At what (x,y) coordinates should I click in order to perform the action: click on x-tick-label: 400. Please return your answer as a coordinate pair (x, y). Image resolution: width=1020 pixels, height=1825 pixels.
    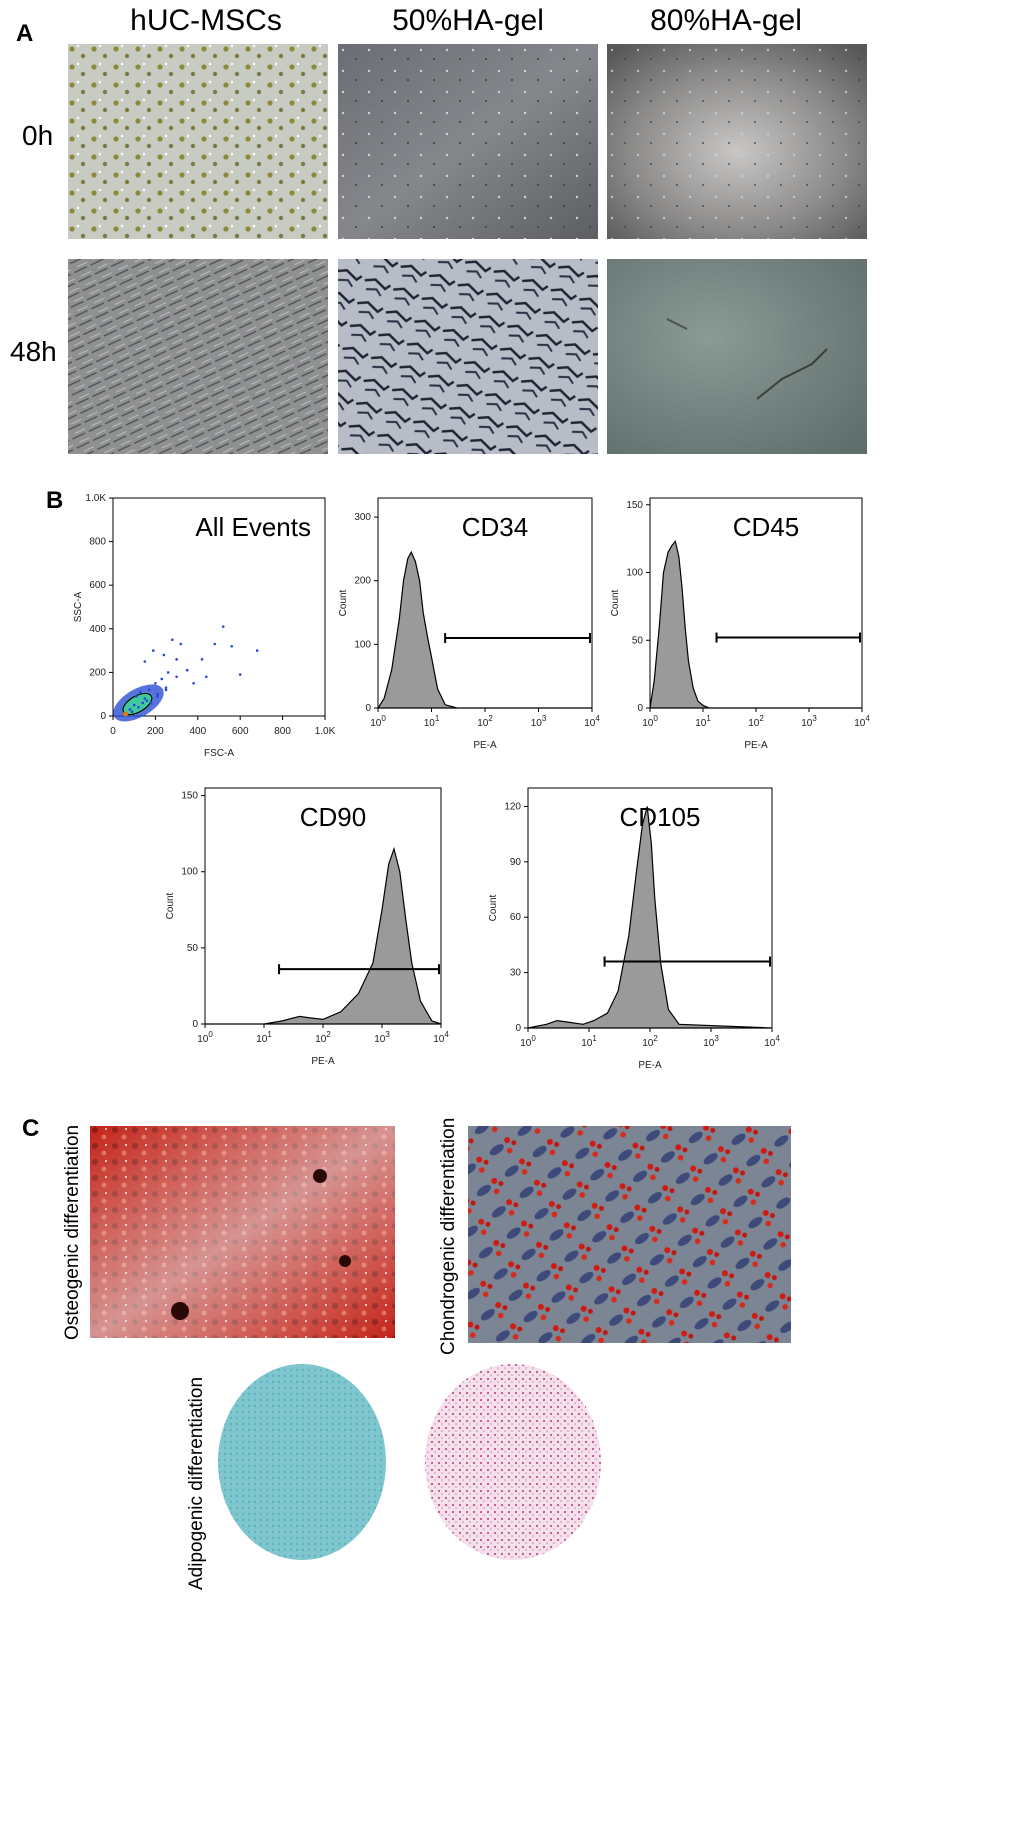
    Looking at the image, I should click on (197, 731).